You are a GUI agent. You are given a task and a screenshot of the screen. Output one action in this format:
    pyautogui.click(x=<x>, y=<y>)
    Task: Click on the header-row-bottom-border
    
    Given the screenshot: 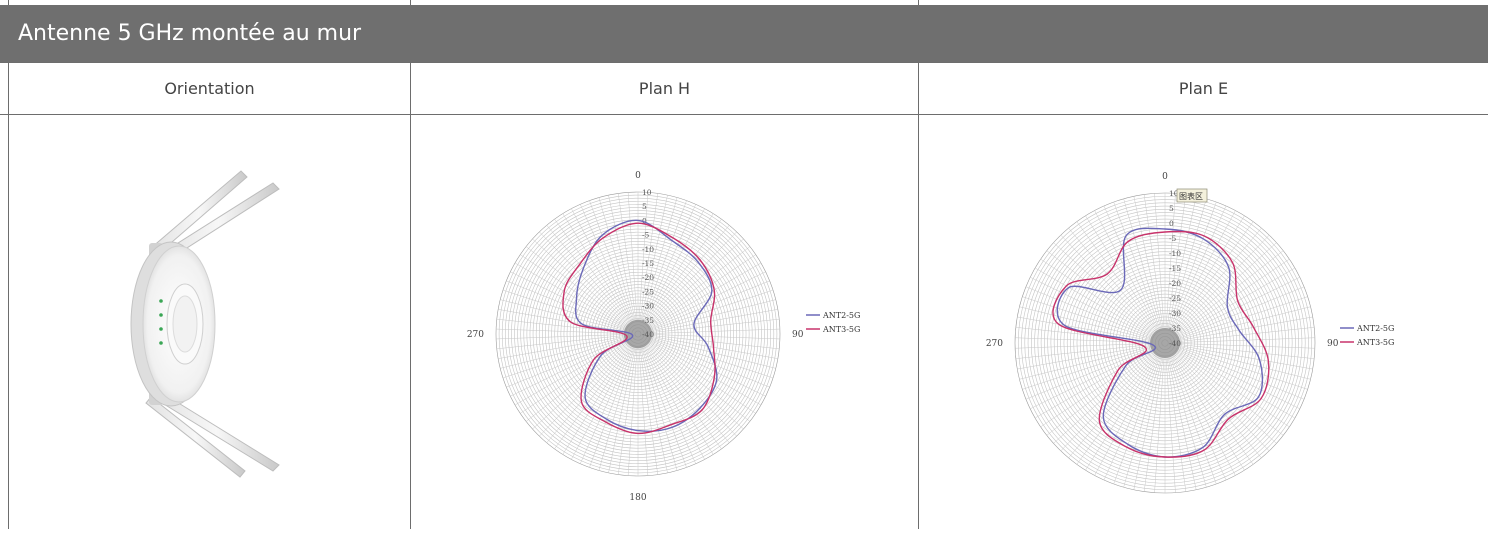 What is the action you would take?
    pyautogui.click(x=744, y=114)
    